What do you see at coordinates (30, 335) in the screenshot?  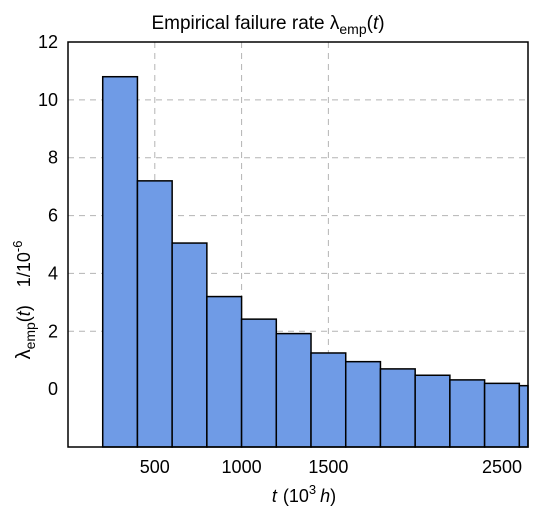 I see `ylabel-subscript: emp` at bounding box center [30, 335].